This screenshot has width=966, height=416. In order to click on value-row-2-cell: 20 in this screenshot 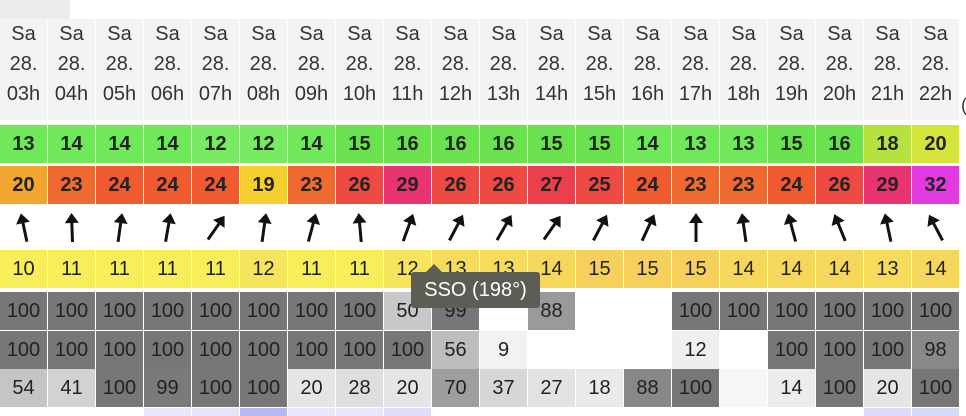, I will do `click(23, 185)`.